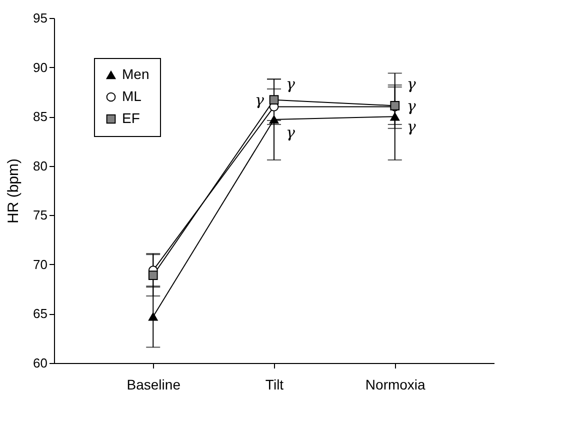 The image size is (569, 423). Describe the element at coordinates (132, 96) in the screenshot. I see `legend-label: ML` at that location.